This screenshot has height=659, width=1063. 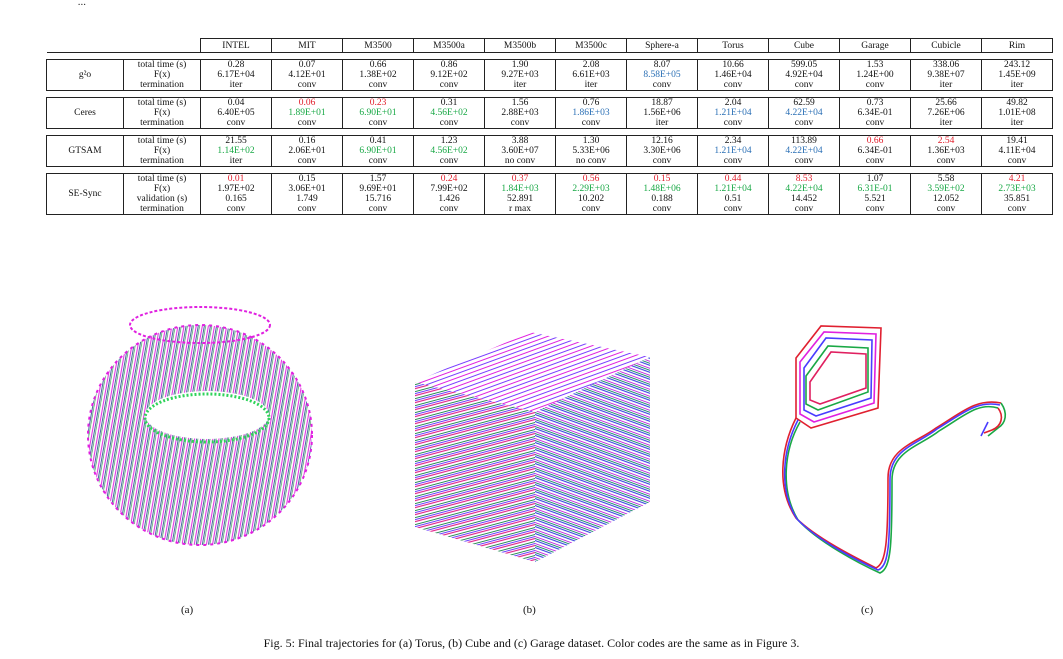 What do you see at coordinates (520, 141) in the screenshot?
I see `cell-value: 3.88` at bounding box center [520, 141].